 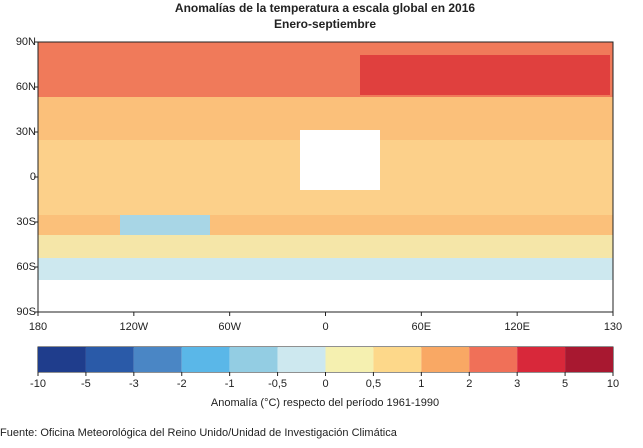 I want to click on y-tick-label: 90S, so click(x=26, y=312).